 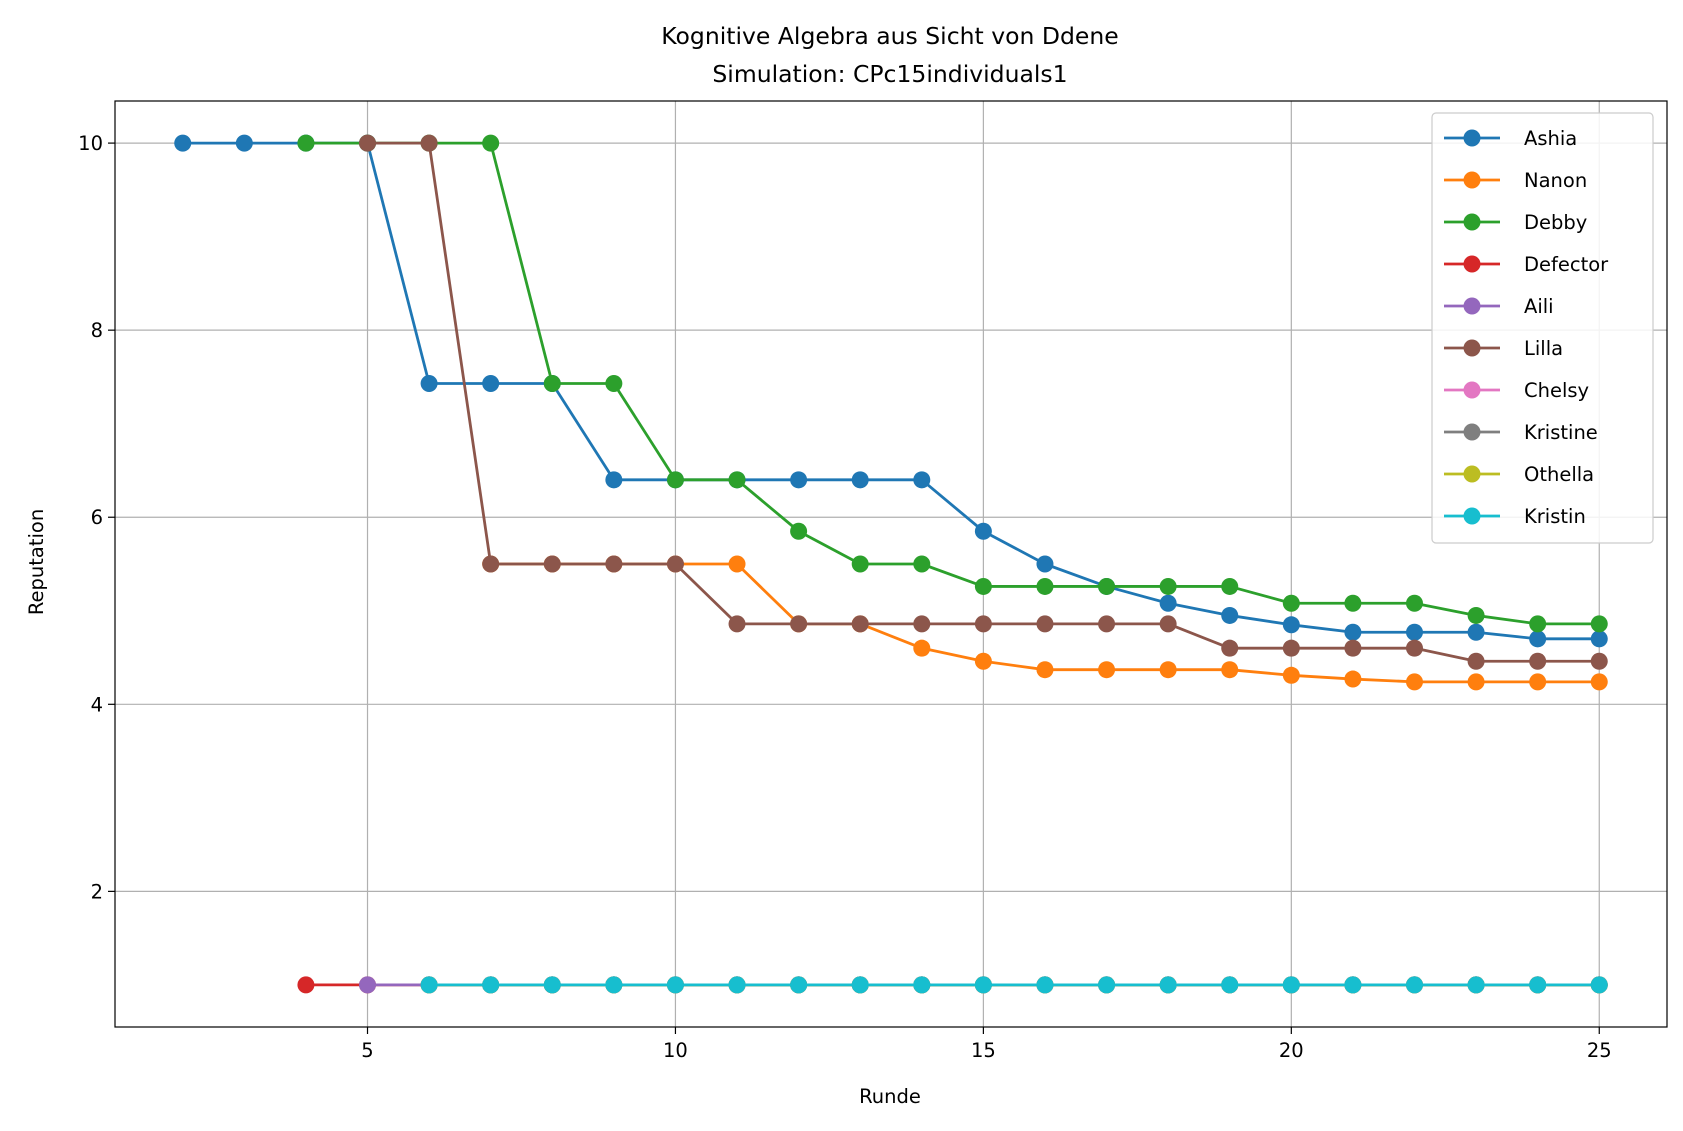 I want to click on x-tick-label: 25, so click(x=1599, y=1050).